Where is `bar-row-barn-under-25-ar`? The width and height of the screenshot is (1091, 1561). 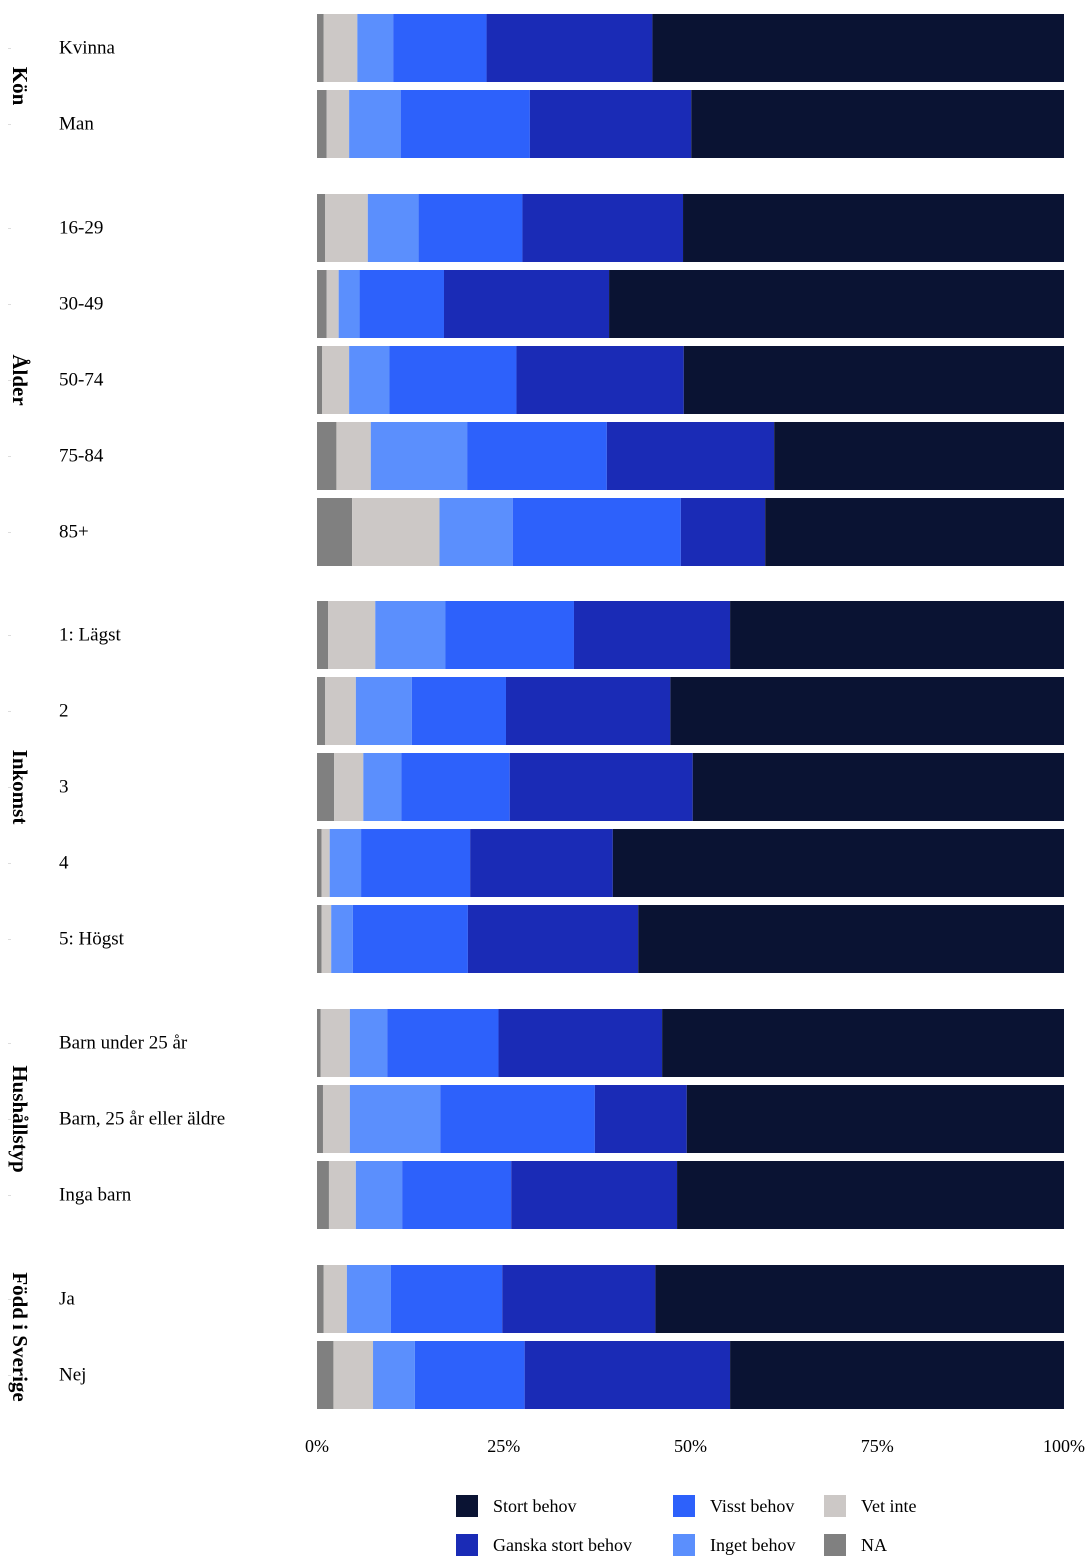
bar-row-barn-under-25-ar is located at coordinates (690, 1043).